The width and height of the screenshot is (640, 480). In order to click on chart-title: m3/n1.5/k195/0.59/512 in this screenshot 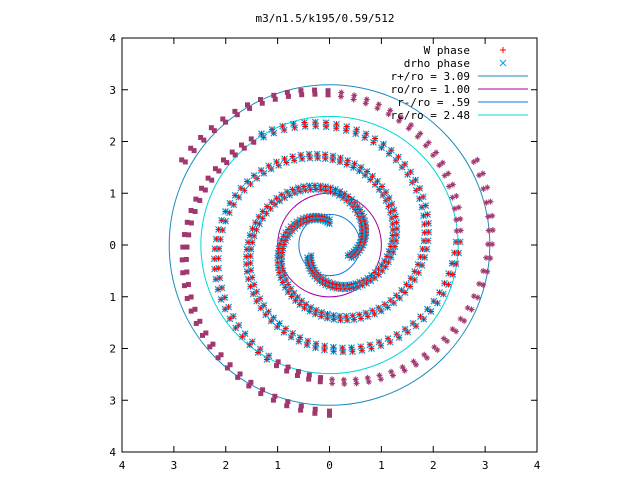, I will do `click(324, 18)`.